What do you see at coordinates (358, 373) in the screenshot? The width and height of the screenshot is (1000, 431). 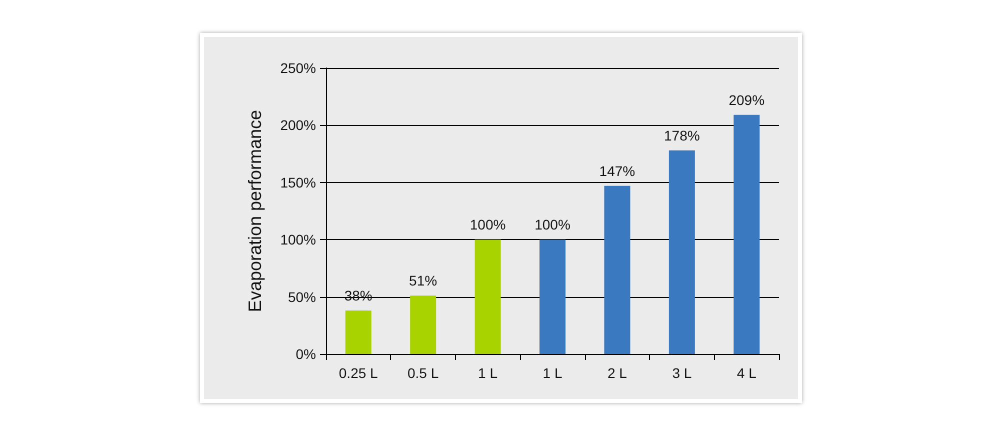 I see `x-tick-label: 0.25 L` at bounding box center [358, 373].